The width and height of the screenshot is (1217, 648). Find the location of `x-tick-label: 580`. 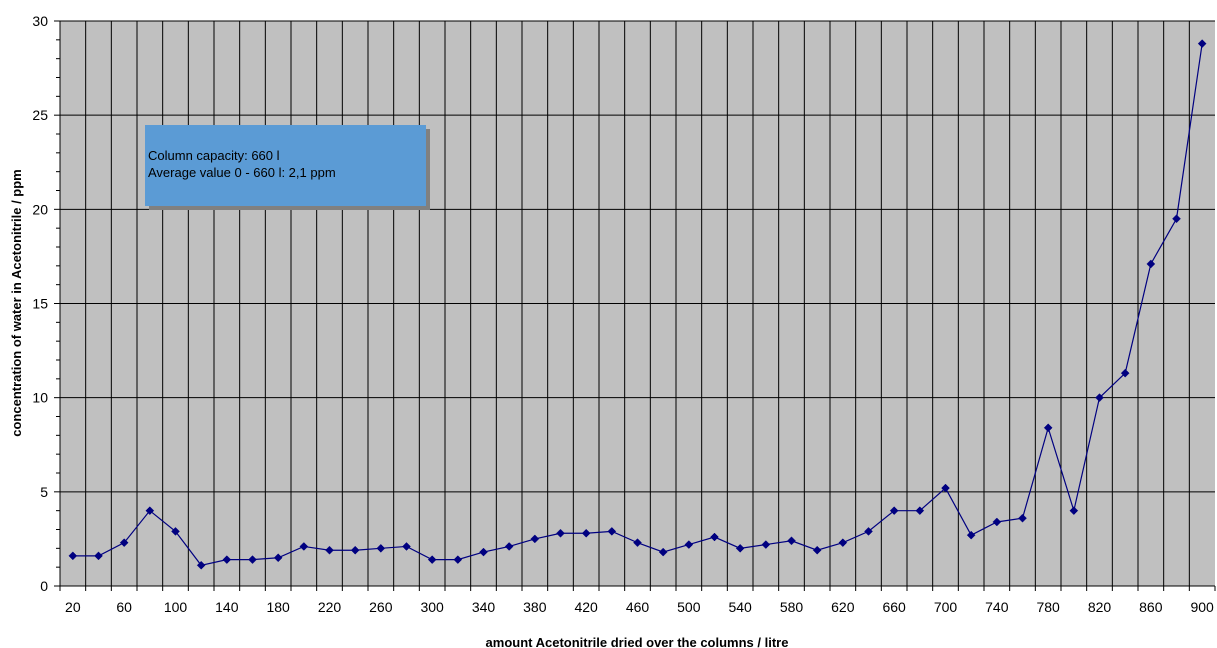

x-tick-label: 580 is located at coordinates (792, 607).